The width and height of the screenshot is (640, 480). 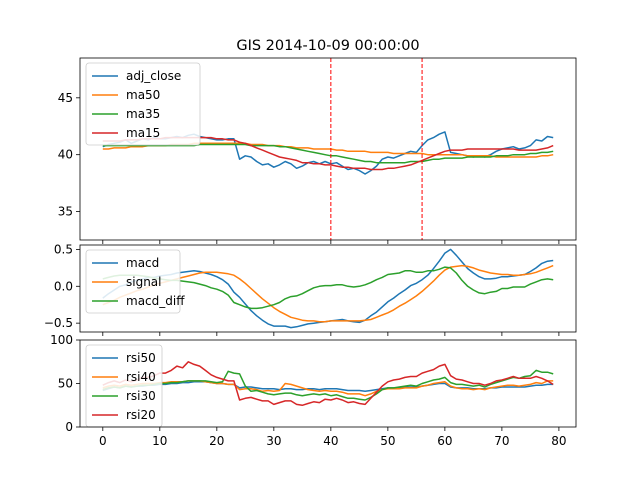 What do you see at coordinates (330, 441) in the screenshot?
I see `x-tick-label: 40` at bounding box center [330, 441].